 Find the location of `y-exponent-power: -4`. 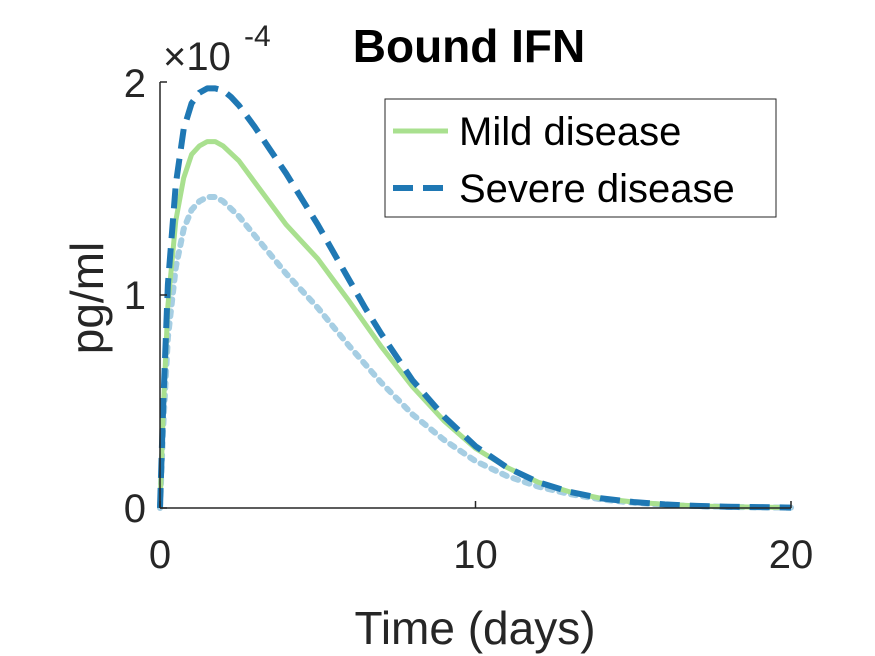

y-exponent-power: -4 is located at coordinates (257, 36).